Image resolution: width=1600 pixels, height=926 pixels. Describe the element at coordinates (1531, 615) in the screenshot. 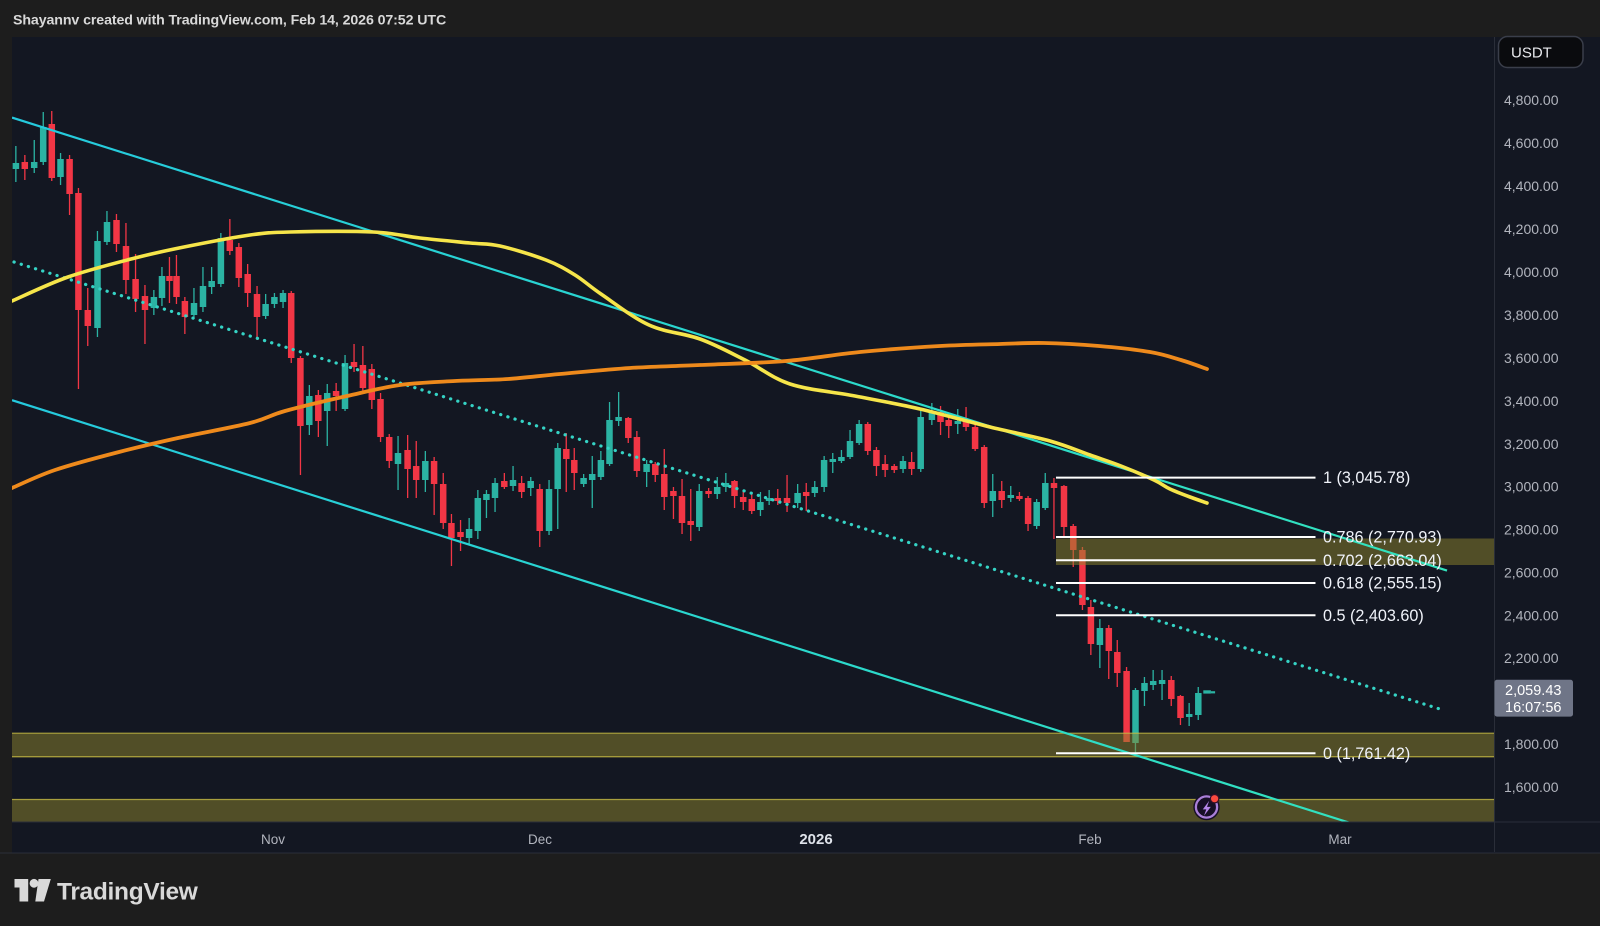

I see `svg-text: 2,400.00` at that location.